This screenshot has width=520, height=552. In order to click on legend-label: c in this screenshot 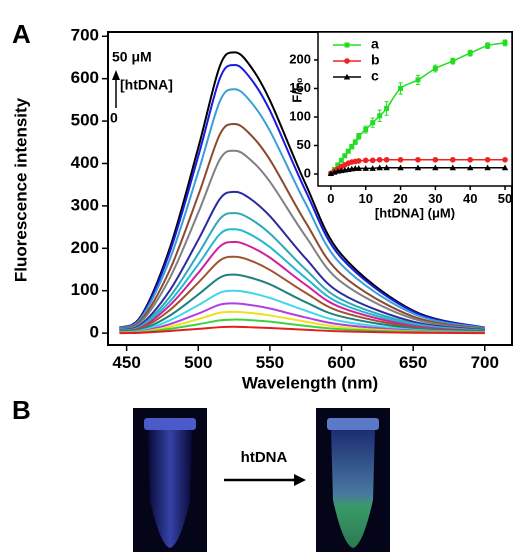, I will do `click(375, 76)`.